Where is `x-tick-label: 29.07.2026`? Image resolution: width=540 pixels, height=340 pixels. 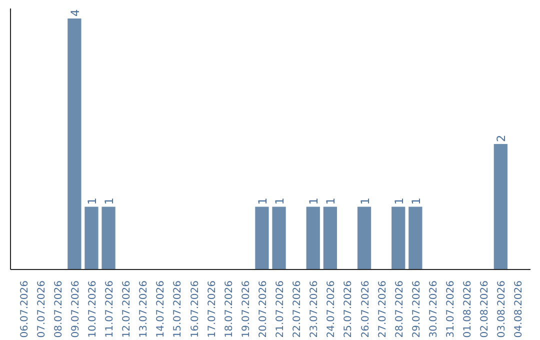 x-tick-label: 29.07.2026 is located at coordinates (416, 309).